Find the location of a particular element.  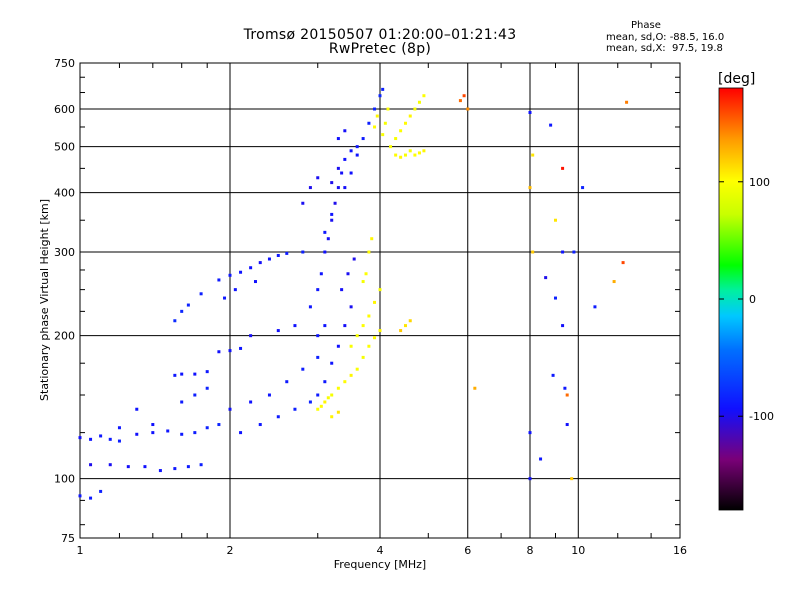

colorbar-ticks: 100 0 -100 is located at coordinates (746, 299).